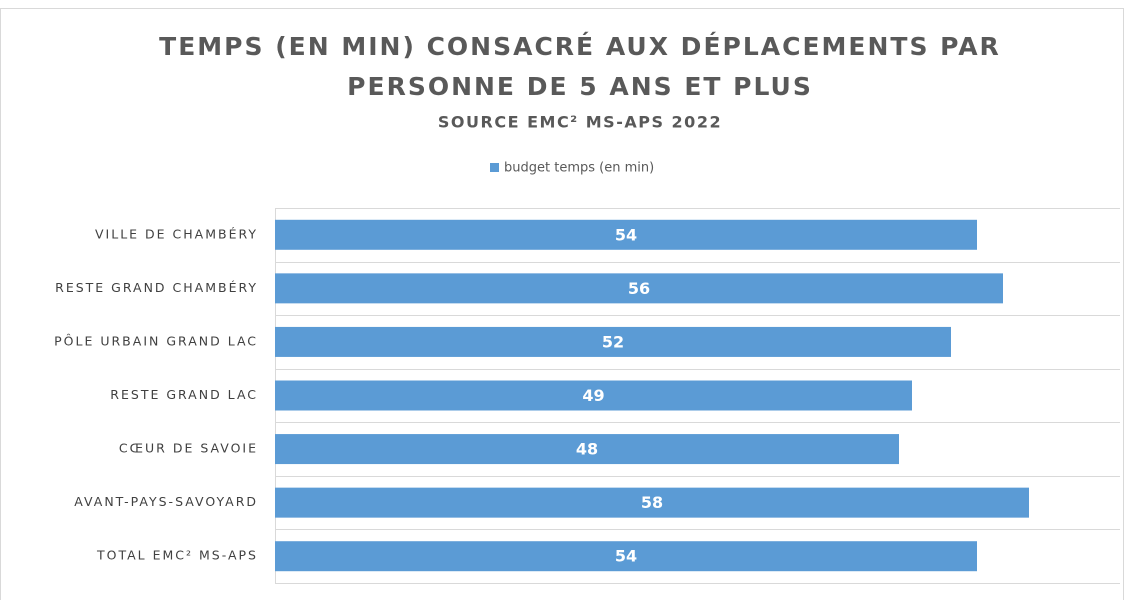 This screenshot has height=600, width=1124. I want to click on y-tick-label: TOTAL EMC² MS-APS, so click(177, 555).